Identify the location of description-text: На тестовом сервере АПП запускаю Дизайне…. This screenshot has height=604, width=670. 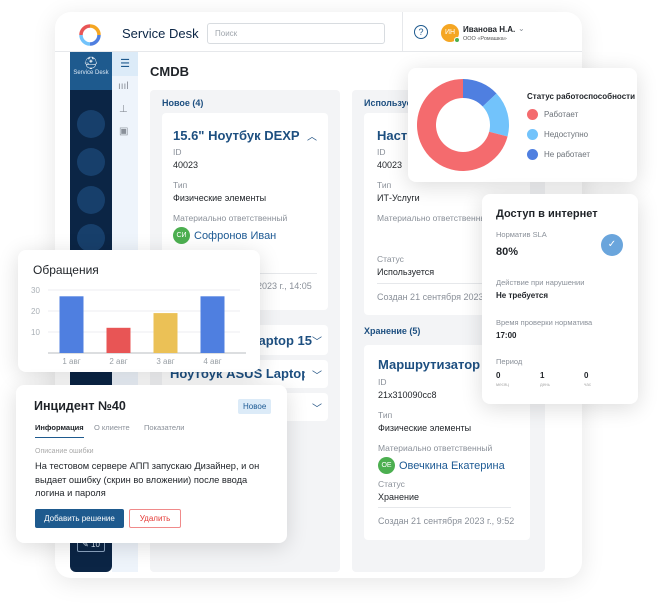
(147, 479).